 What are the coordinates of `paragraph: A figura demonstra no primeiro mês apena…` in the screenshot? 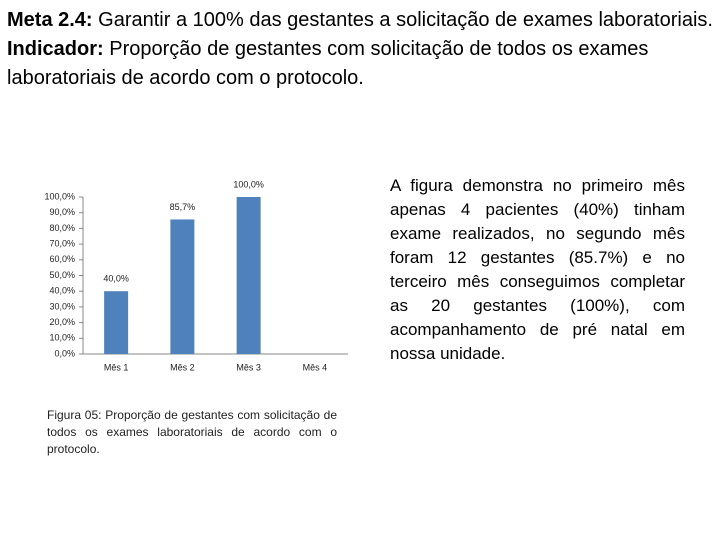 It's located at (537, 269).